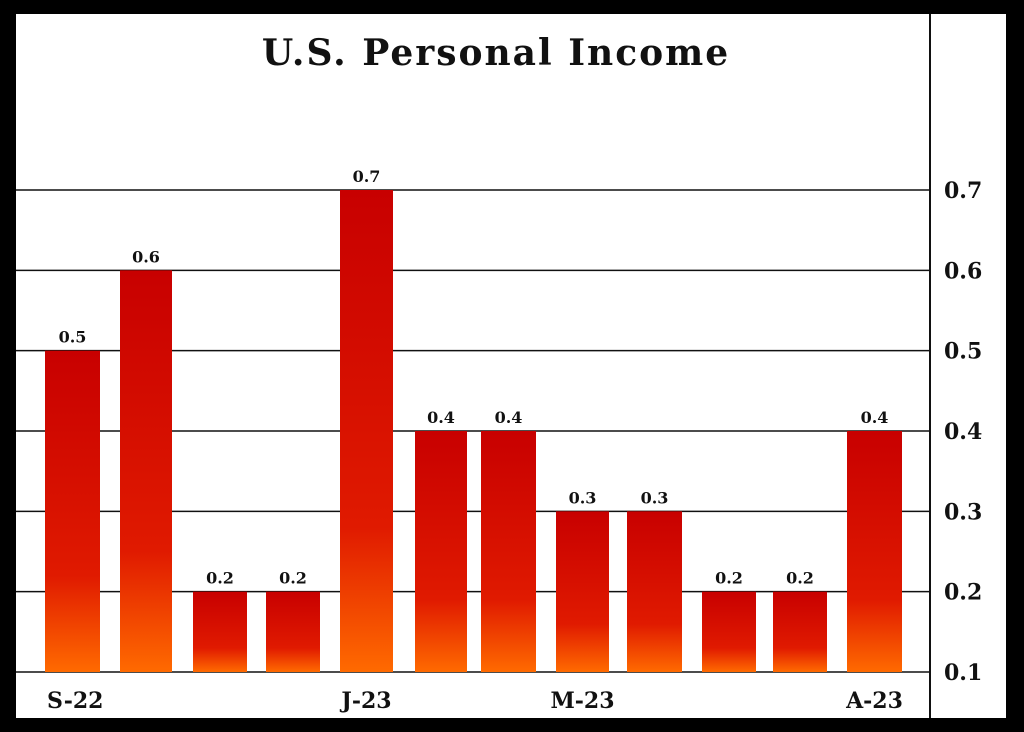 This screenshot has width=1024, height=732. Describe the element at coordinates (963, 593) in the screenshot. I see `y-tick-label: 0.2` at that location.